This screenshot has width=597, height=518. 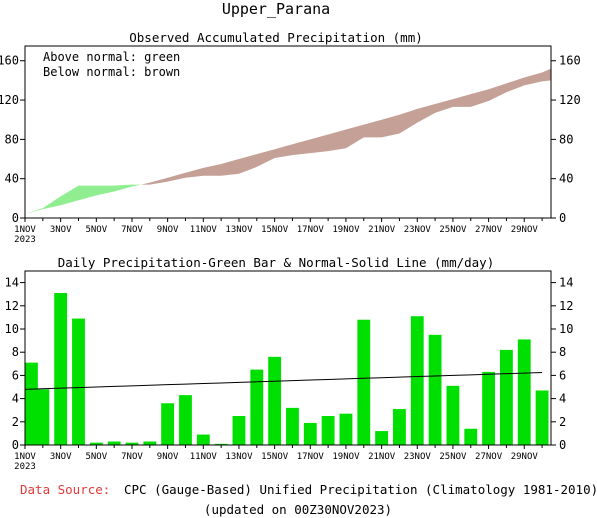 I want to click on y-tick-label-right: 120, so click(x=570, y=100).